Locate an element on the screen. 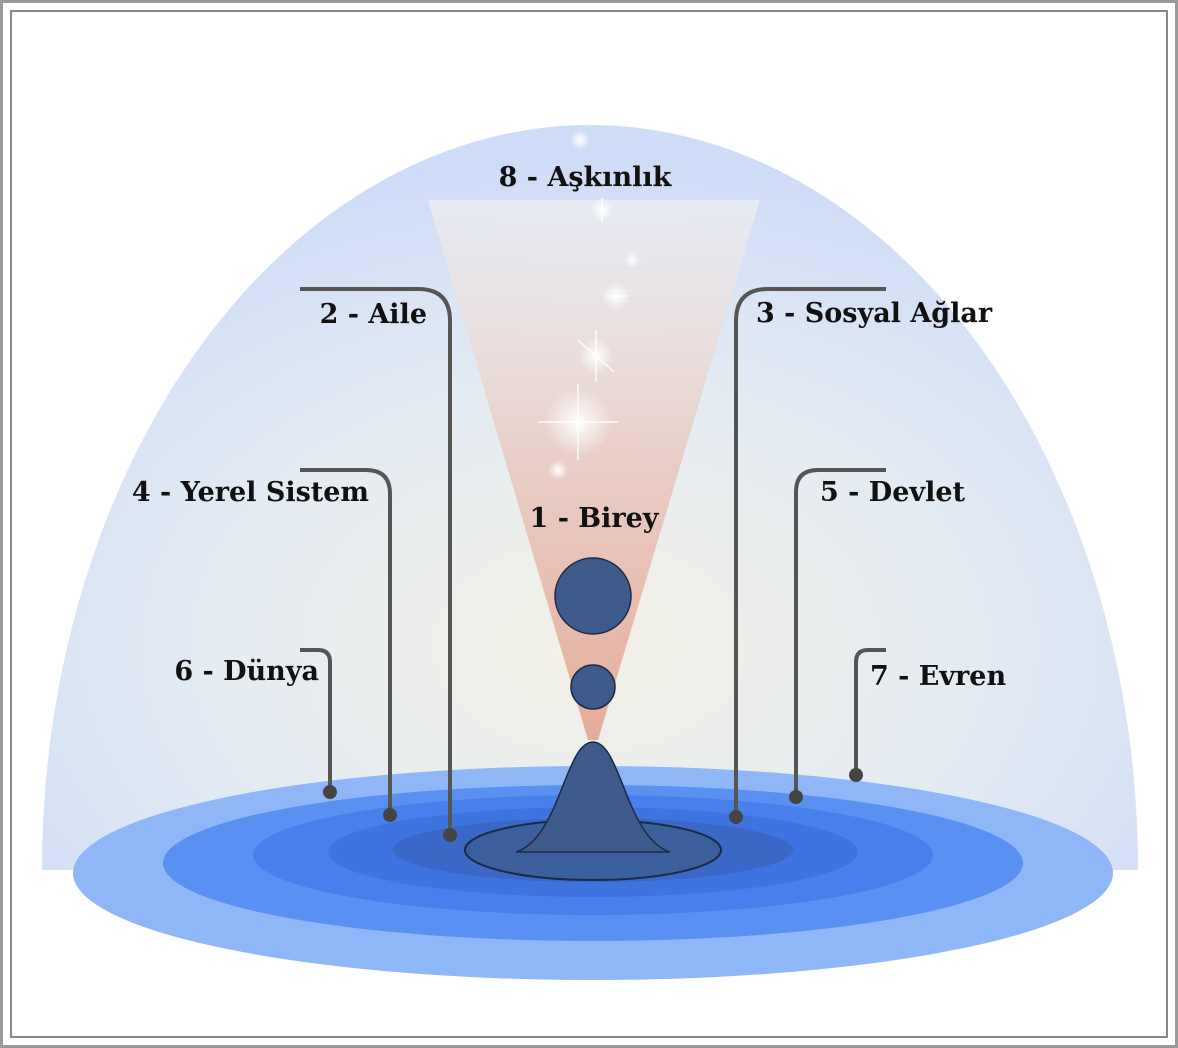 The image size is (1178, 1048). leader-dots is located at coordinates (593, 805).